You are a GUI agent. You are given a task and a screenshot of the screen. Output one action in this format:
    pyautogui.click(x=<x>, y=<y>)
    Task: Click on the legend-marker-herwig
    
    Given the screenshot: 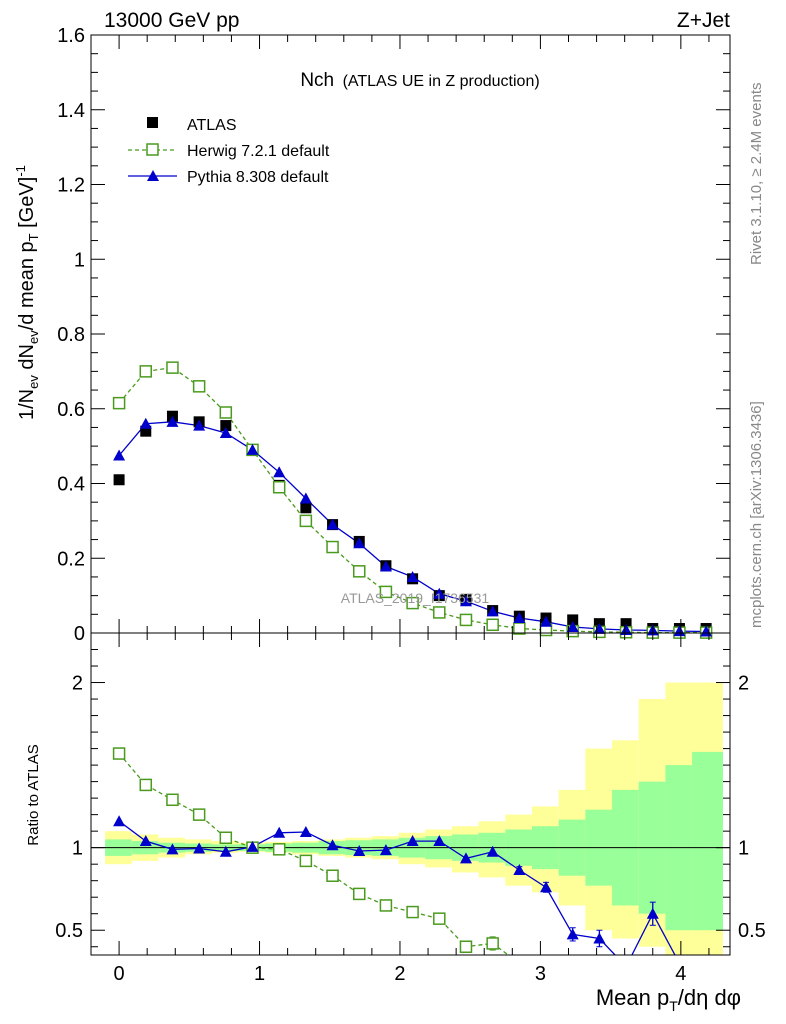 What is the action you would take?
    pyautogui.click(x=152, y=149)
    